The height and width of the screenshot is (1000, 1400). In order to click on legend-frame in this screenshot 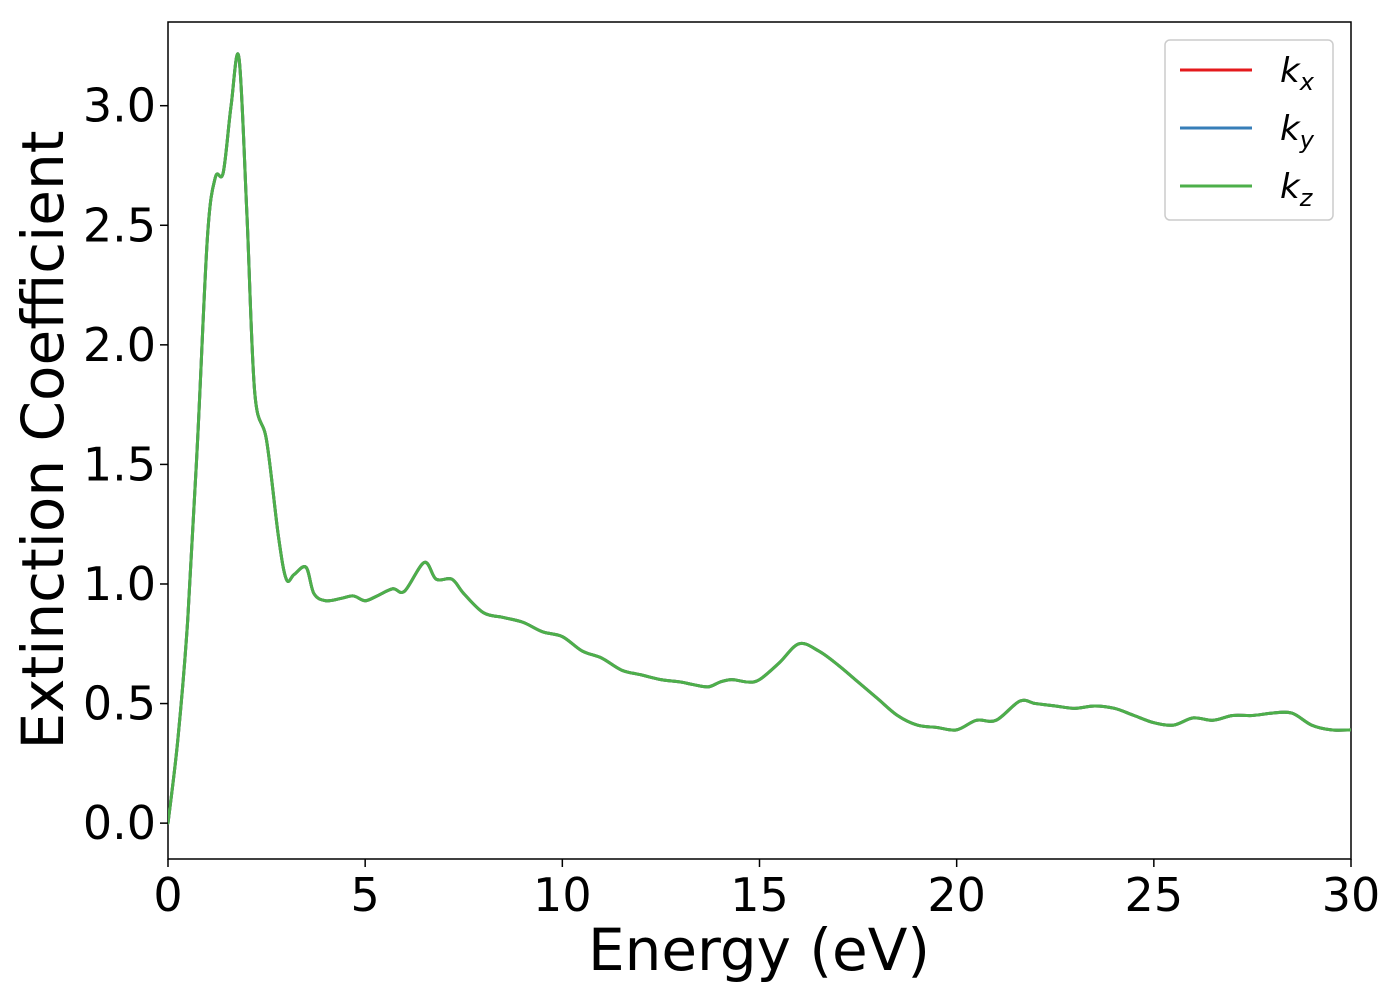, I will do `click(1249, 130)`.